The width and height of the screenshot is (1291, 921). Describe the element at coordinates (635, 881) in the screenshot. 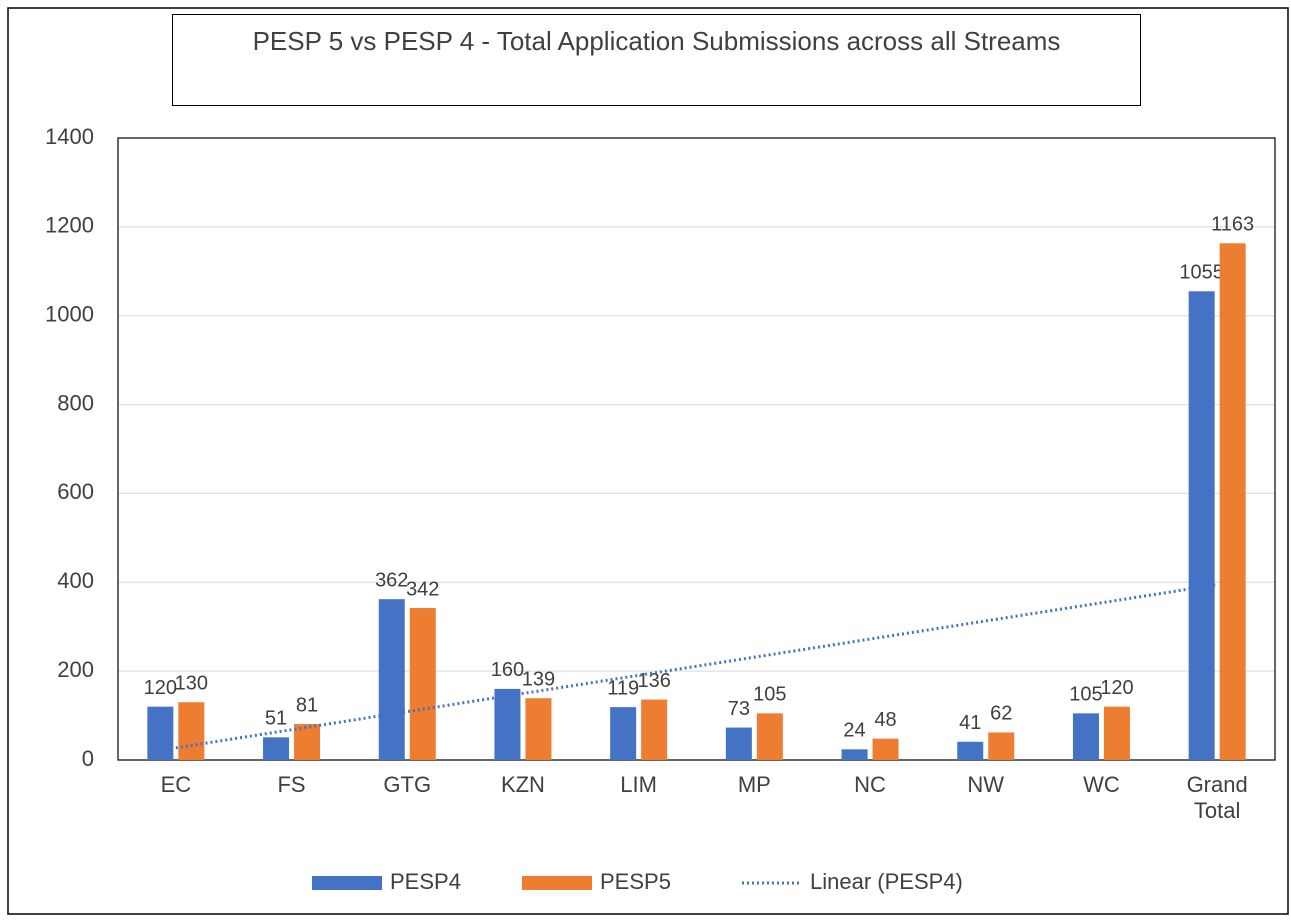

I see `legend-label: PESP5` at that location.